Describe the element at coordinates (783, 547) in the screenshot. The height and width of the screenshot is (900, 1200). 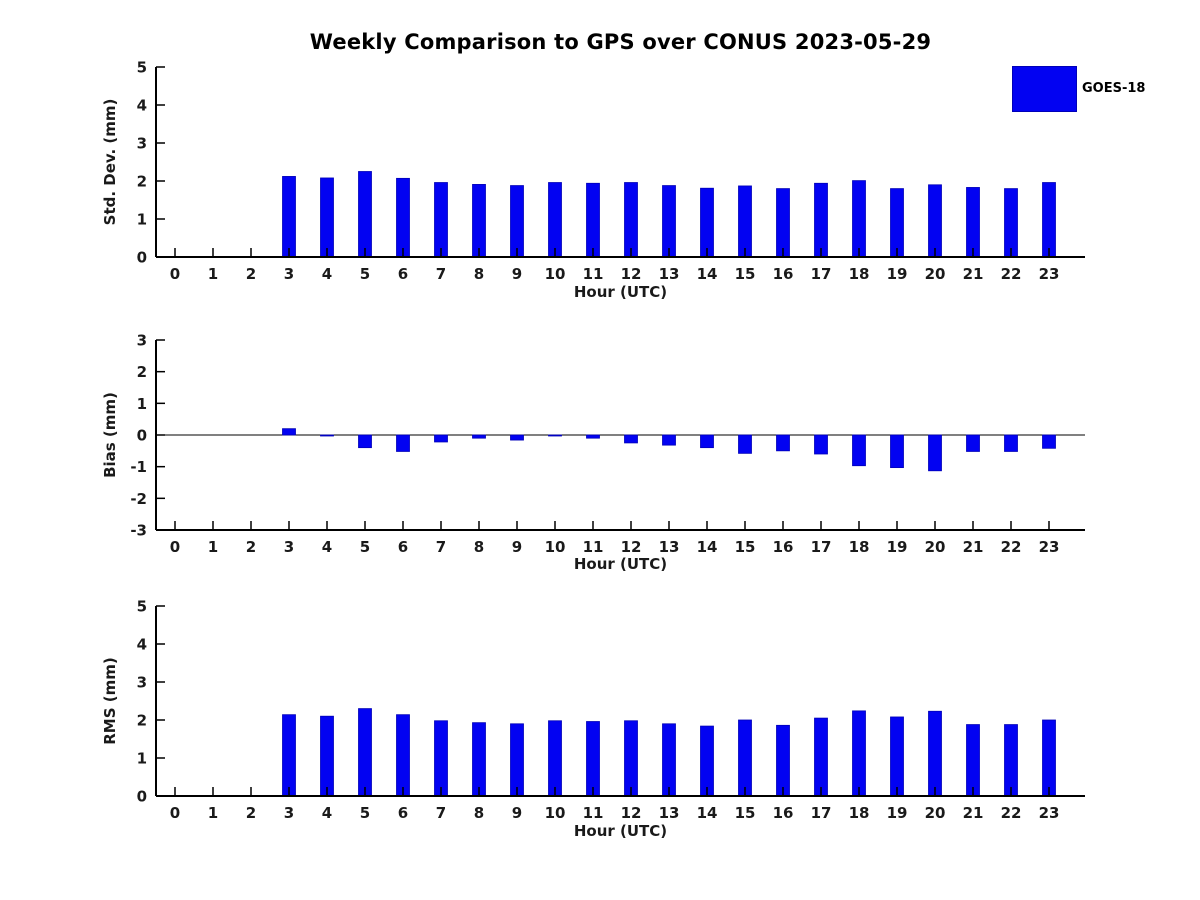
I see `x-tick-label: 16` at that location.